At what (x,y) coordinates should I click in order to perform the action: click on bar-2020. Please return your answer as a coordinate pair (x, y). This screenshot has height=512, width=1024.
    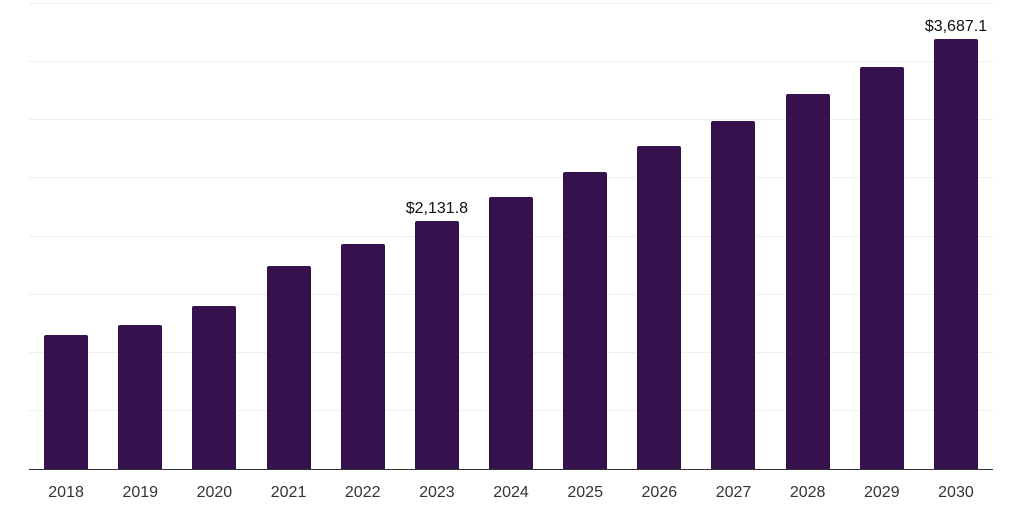
    Looking at the image, I should click on (214, 387).